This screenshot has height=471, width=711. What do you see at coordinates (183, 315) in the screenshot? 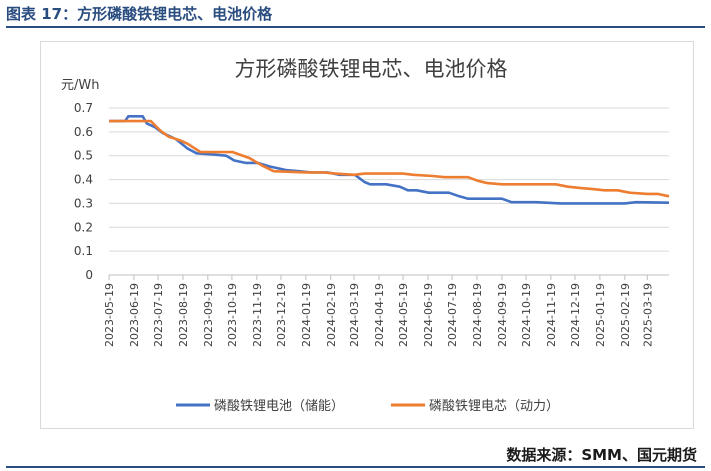
I see `x-tick-label: 2023-08-19` at bounding box center [183, 315].